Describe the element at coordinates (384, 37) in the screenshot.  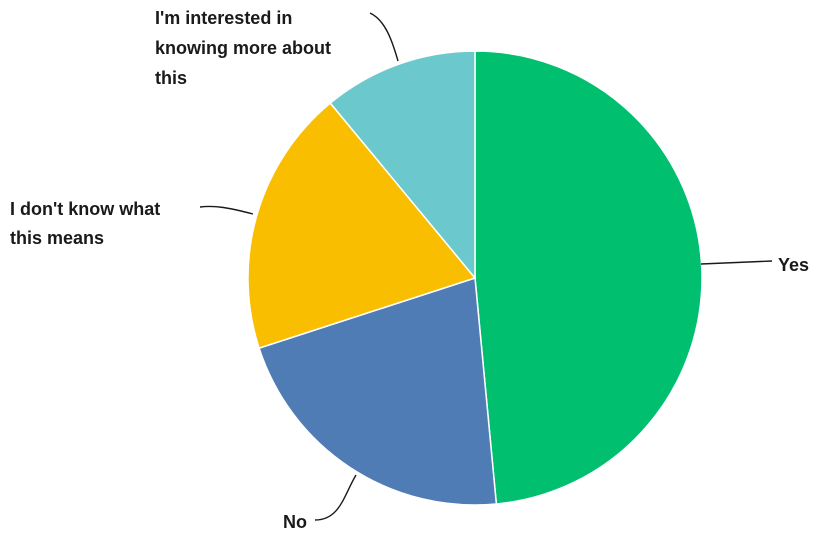
I see `leader-line-interested` at that location.